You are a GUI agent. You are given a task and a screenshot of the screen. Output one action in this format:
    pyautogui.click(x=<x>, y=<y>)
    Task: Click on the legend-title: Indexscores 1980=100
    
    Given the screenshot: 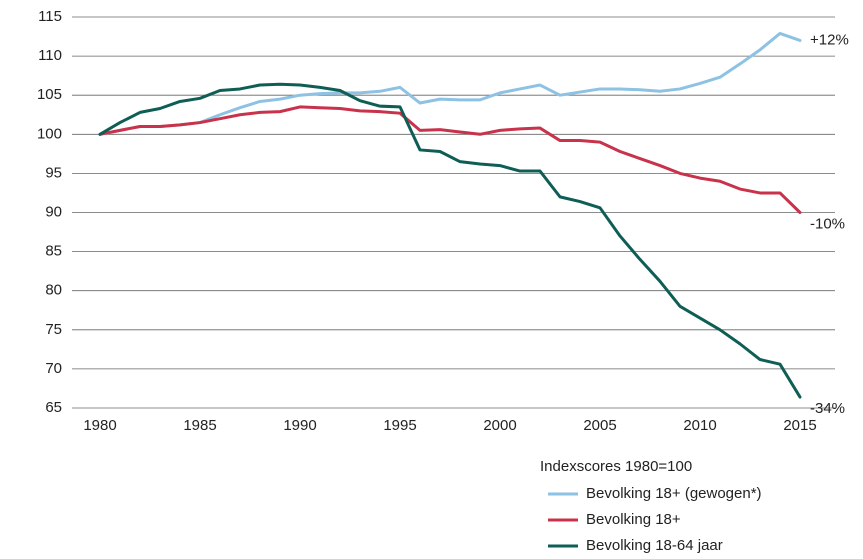 What is the action you would take?
    pyautogui.click(x=616, y=466)
    